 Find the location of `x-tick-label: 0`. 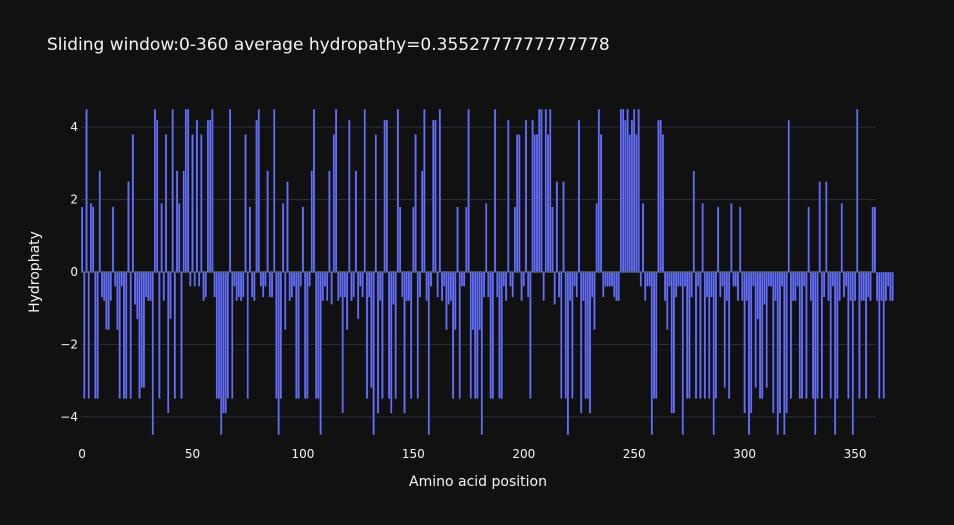

x-tick-label: 0 is located at coordinates (82, 454).